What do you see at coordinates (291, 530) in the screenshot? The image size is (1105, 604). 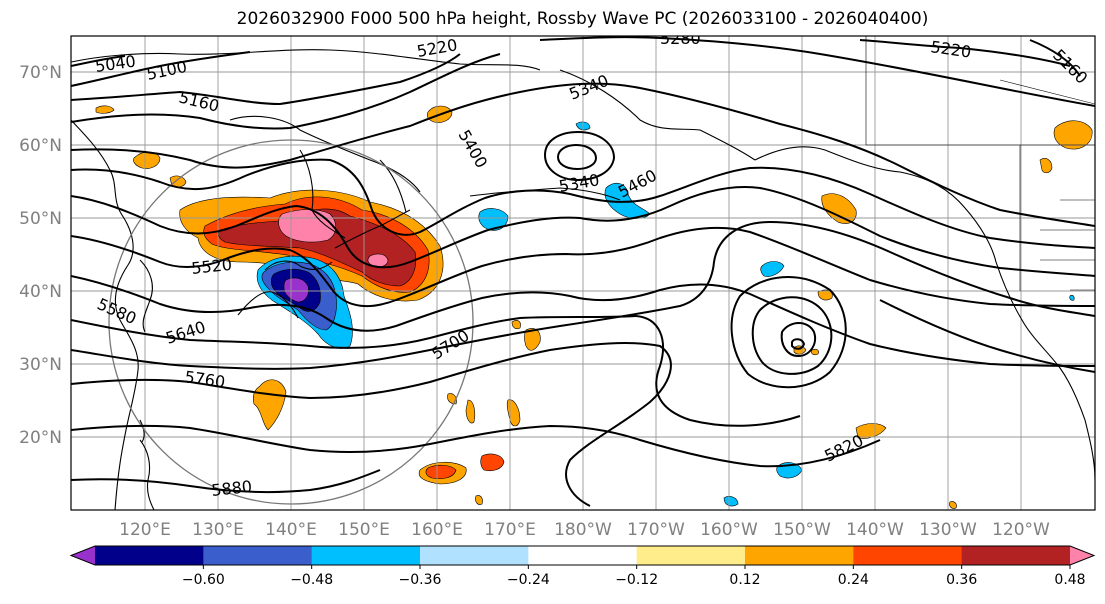 I see `lon-label-140e: 140°E` at bounding box center [291, 530].